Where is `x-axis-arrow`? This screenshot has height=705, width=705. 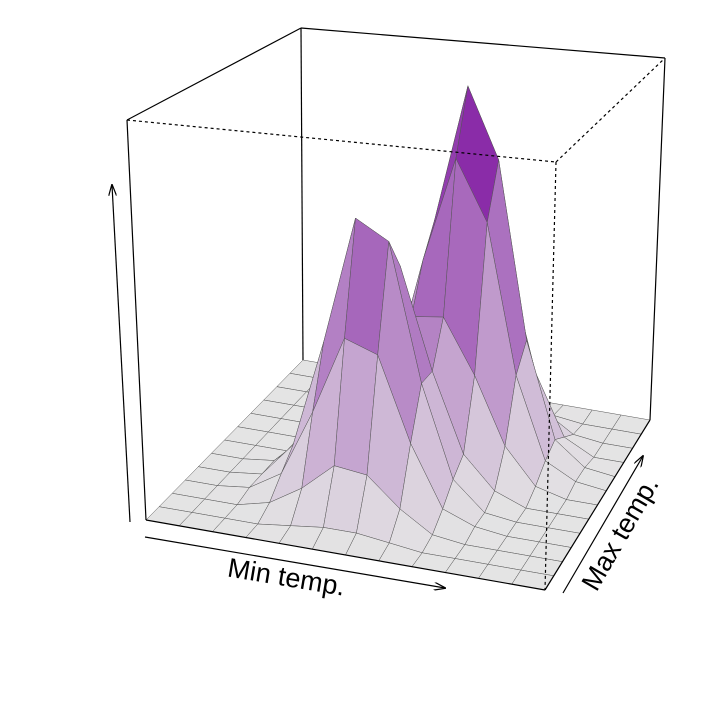 x-axis-arrow is located at coordinates (294, 562).